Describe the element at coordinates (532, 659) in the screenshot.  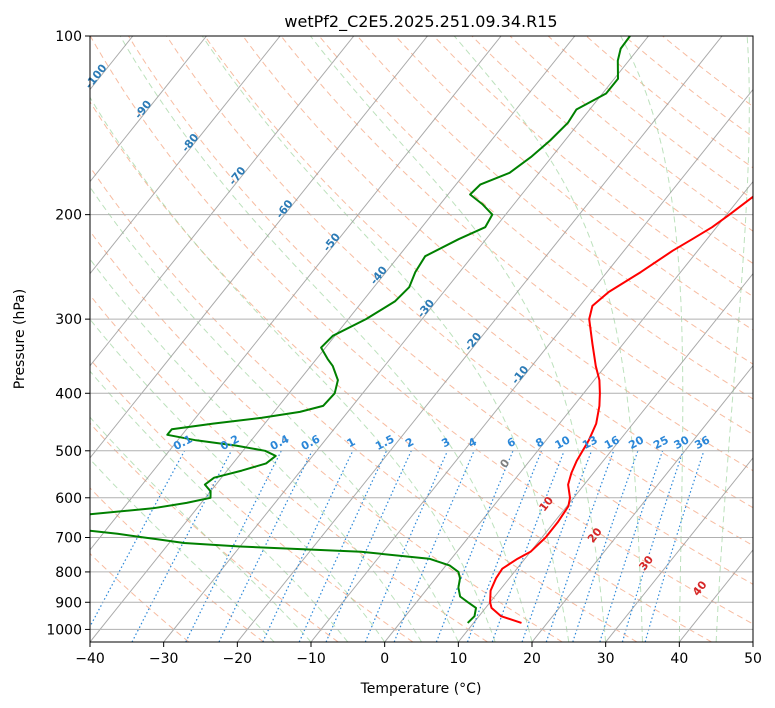
I see `x-tick-label: 20` at that location.